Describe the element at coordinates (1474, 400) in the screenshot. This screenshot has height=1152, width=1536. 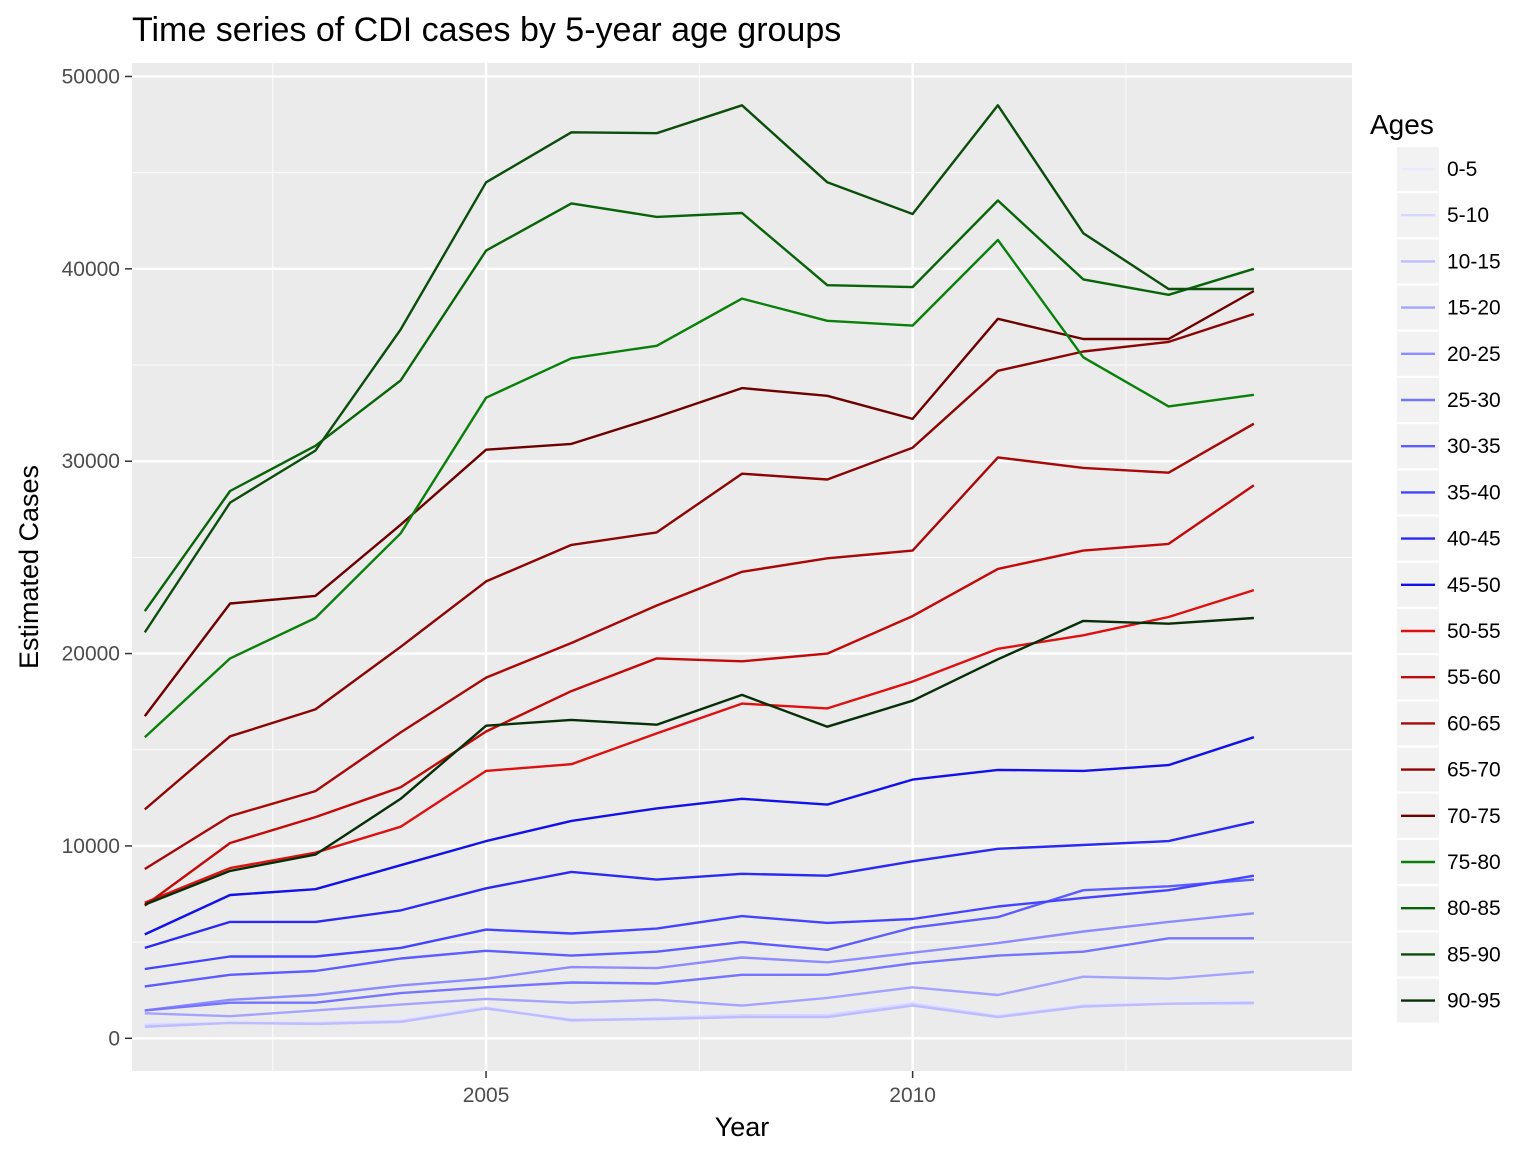
I see `legend-label: 25-30` at that location.